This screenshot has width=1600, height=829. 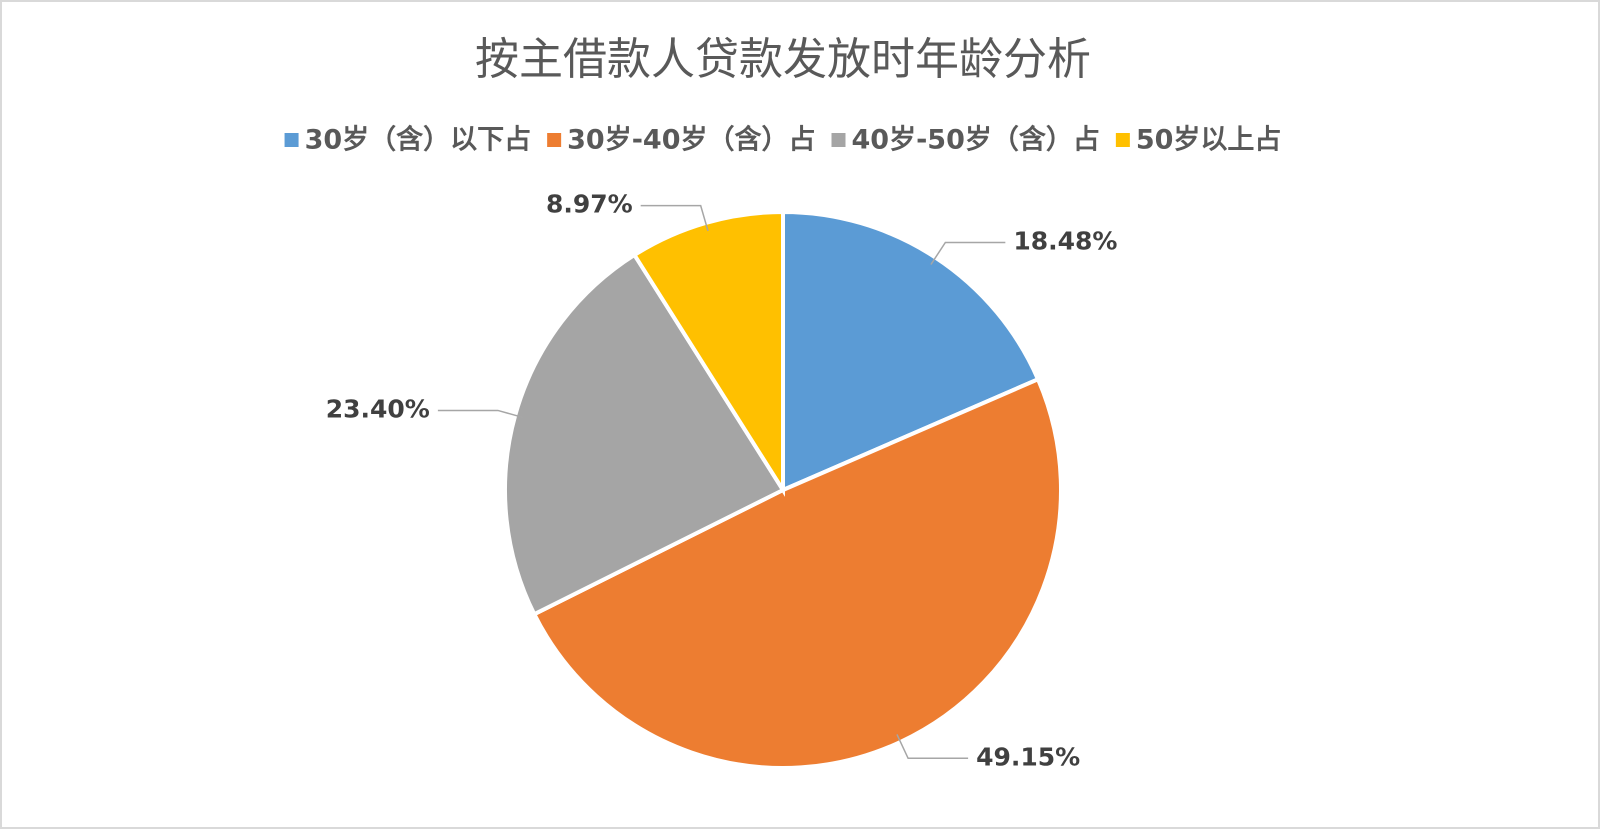 I want to click on legend-label: 30岁-40岁（含）占, so click(x=691, y=140).